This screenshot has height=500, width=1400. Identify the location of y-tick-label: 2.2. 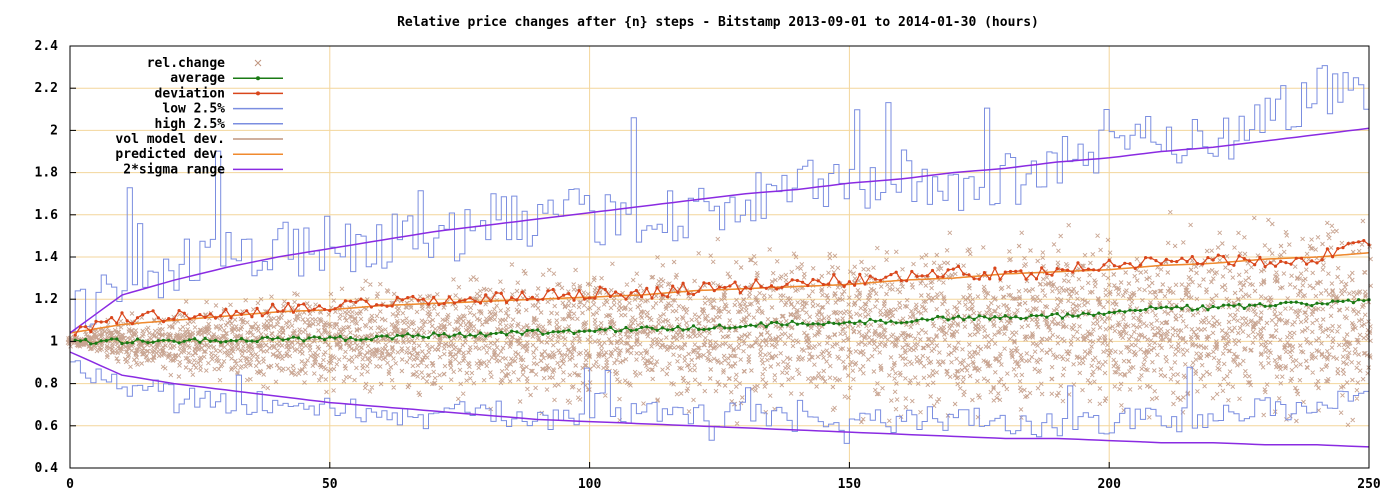
(46, 88).